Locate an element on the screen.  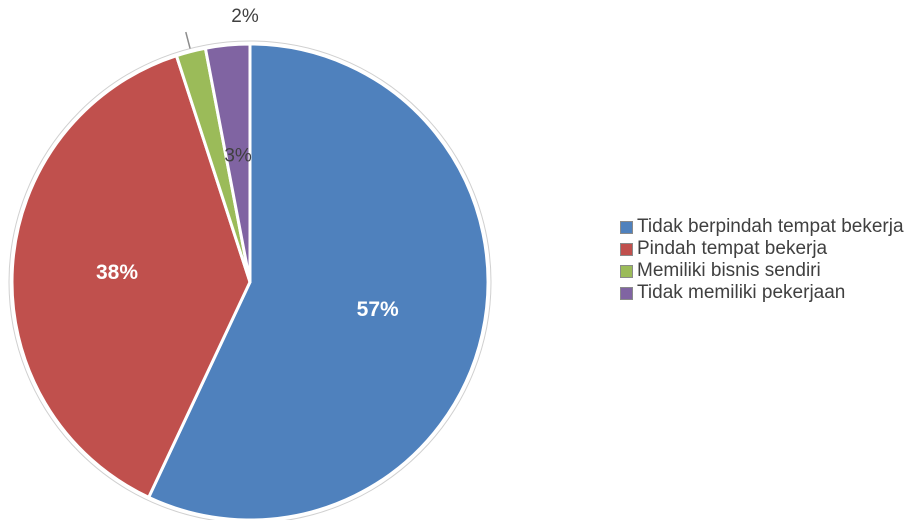
legend-item-tidak-berpindah: Tidak berpindah tempat bekerja is located at coordinates (765, 226).